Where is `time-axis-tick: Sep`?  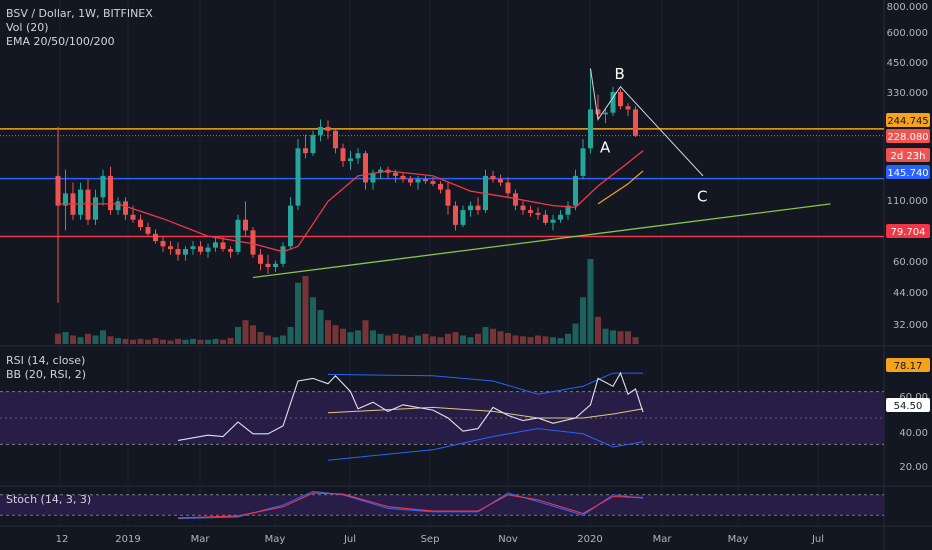
time-axis-tick: Sep is located at coordinates (430, 539).